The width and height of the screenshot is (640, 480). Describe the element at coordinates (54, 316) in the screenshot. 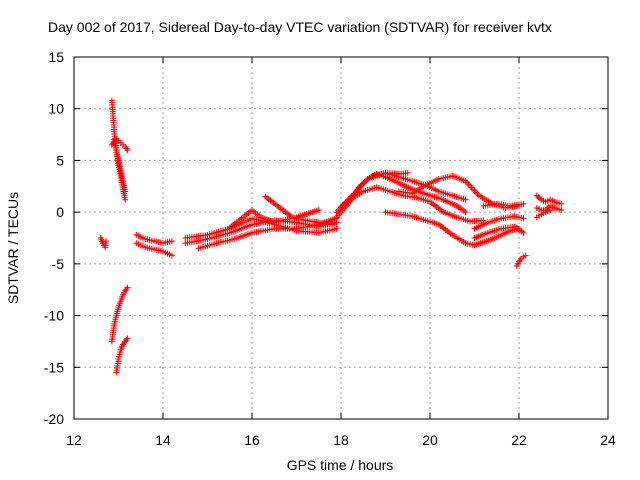

I see `y-tick-label: -10` at that location.